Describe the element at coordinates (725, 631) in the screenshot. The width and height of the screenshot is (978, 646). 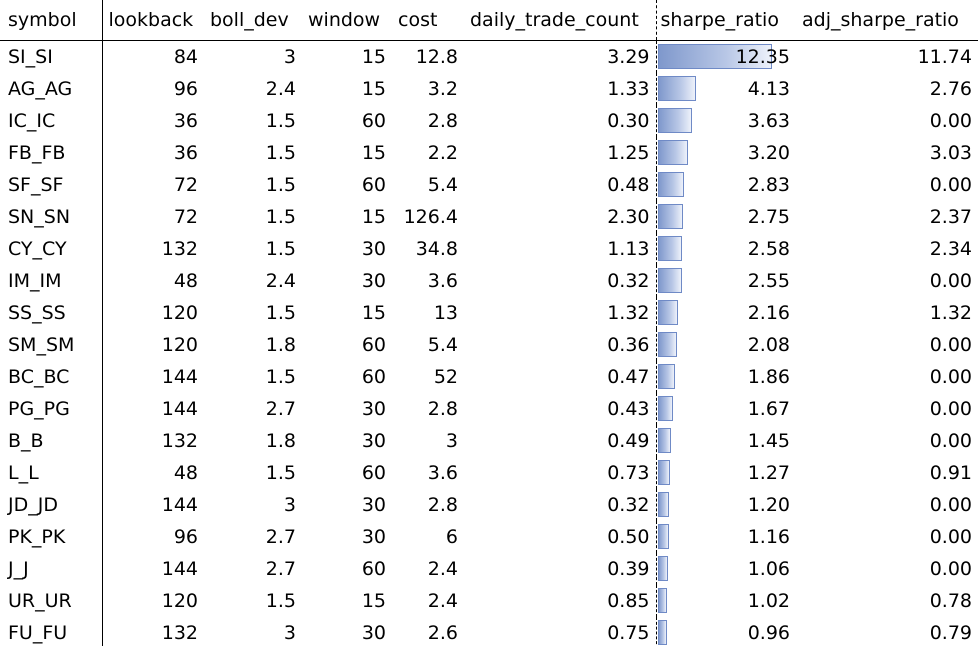
I see `cell-sharpe-ratio: 0.96` at that location.